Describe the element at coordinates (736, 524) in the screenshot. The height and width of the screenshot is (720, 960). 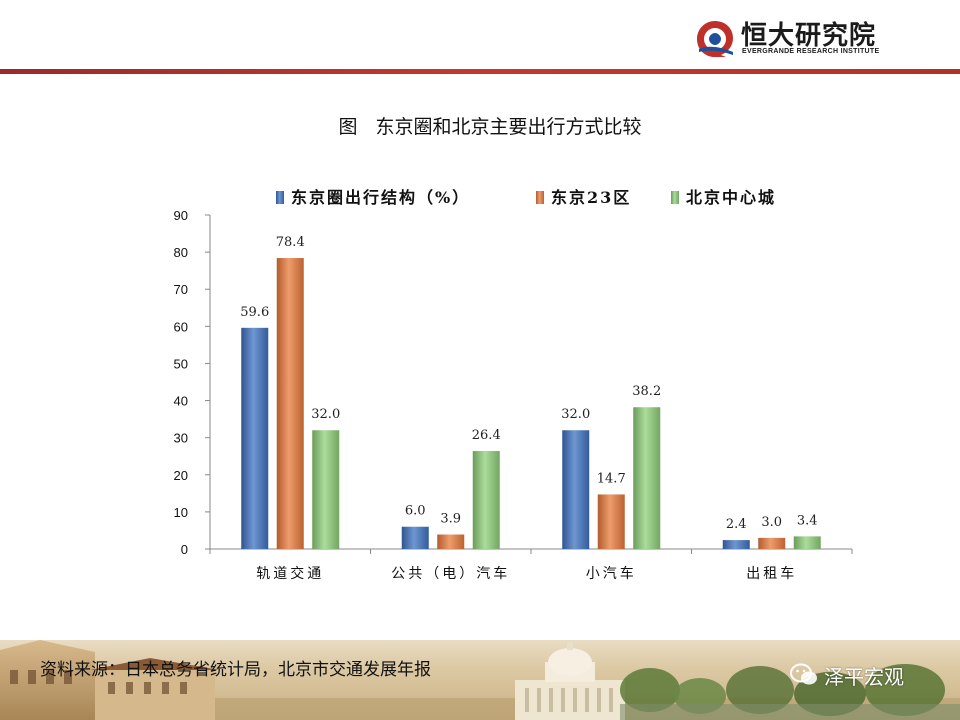
I see `data-label: 2.4` at that location.